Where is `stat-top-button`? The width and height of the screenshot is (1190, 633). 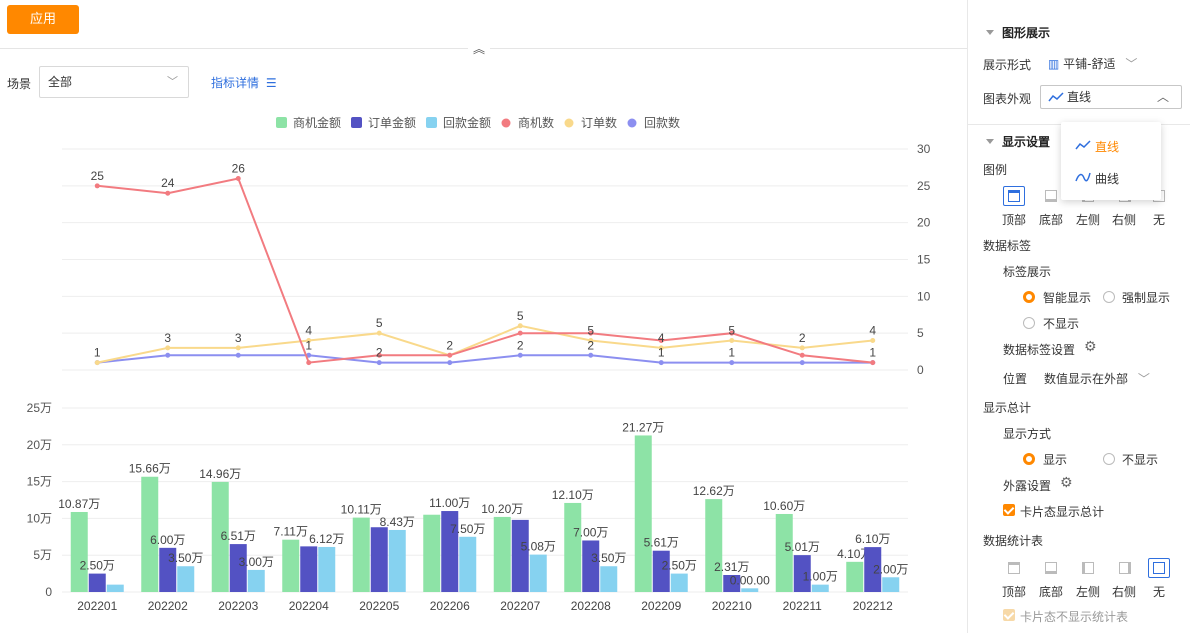
stat-top-button is located at coordinates (1014, 568).